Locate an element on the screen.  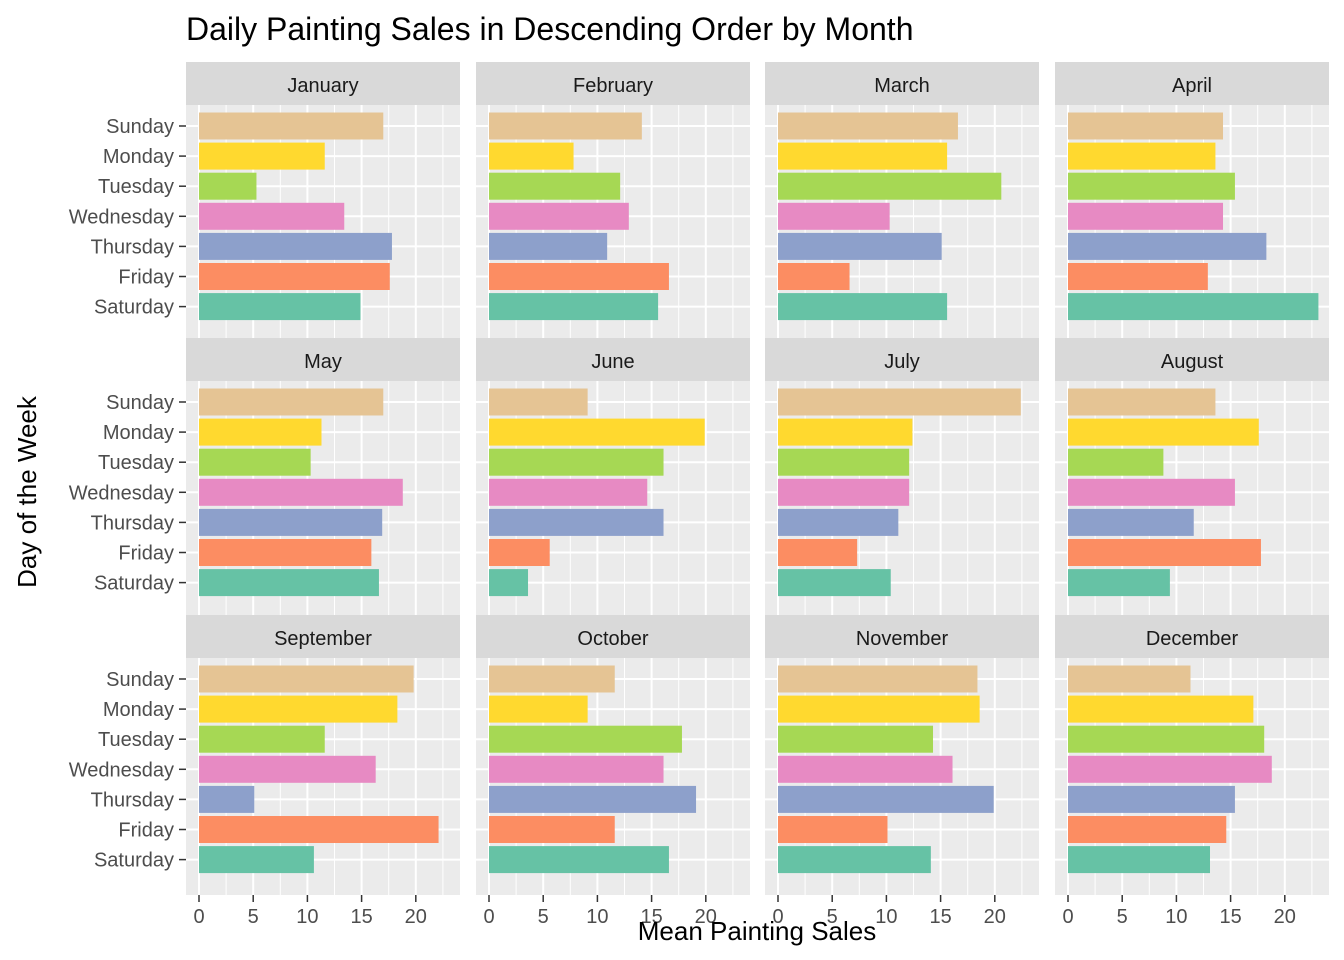
facet-strip-label: July is located at coordinates (902, 362).